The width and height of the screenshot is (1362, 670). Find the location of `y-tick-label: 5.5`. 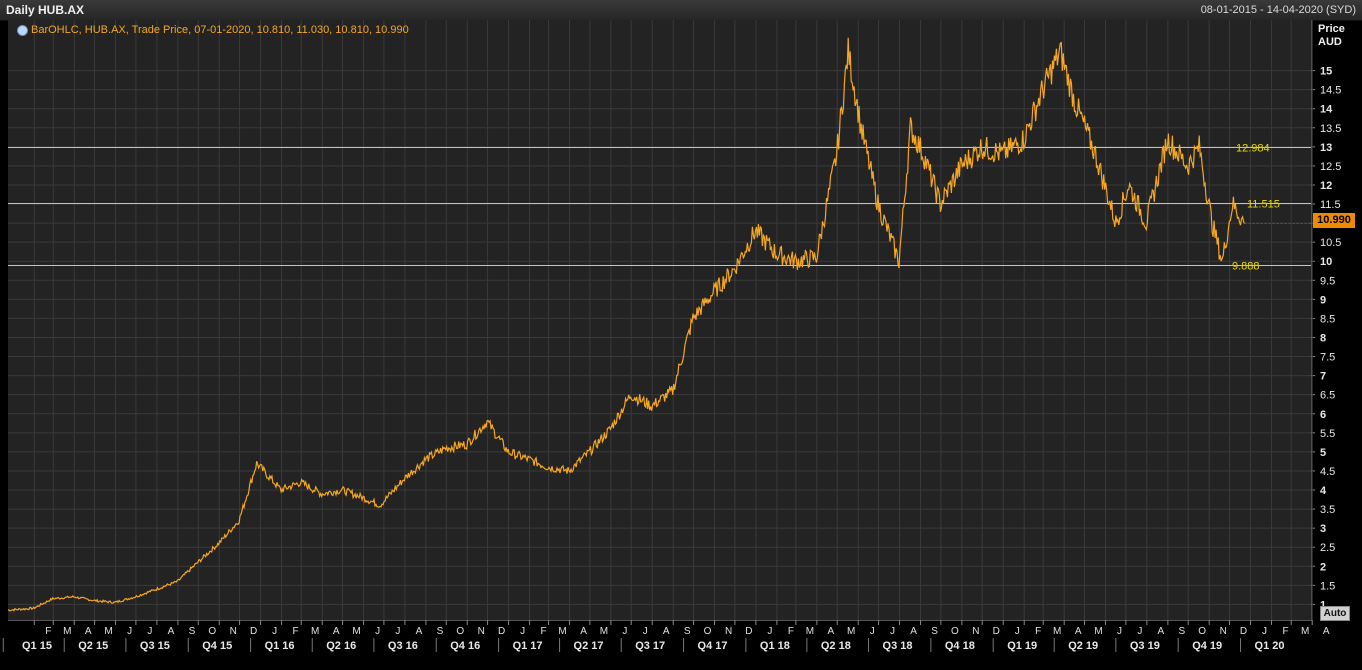

y-tick-label: 5.5 is located at coordinates (1327, 434).